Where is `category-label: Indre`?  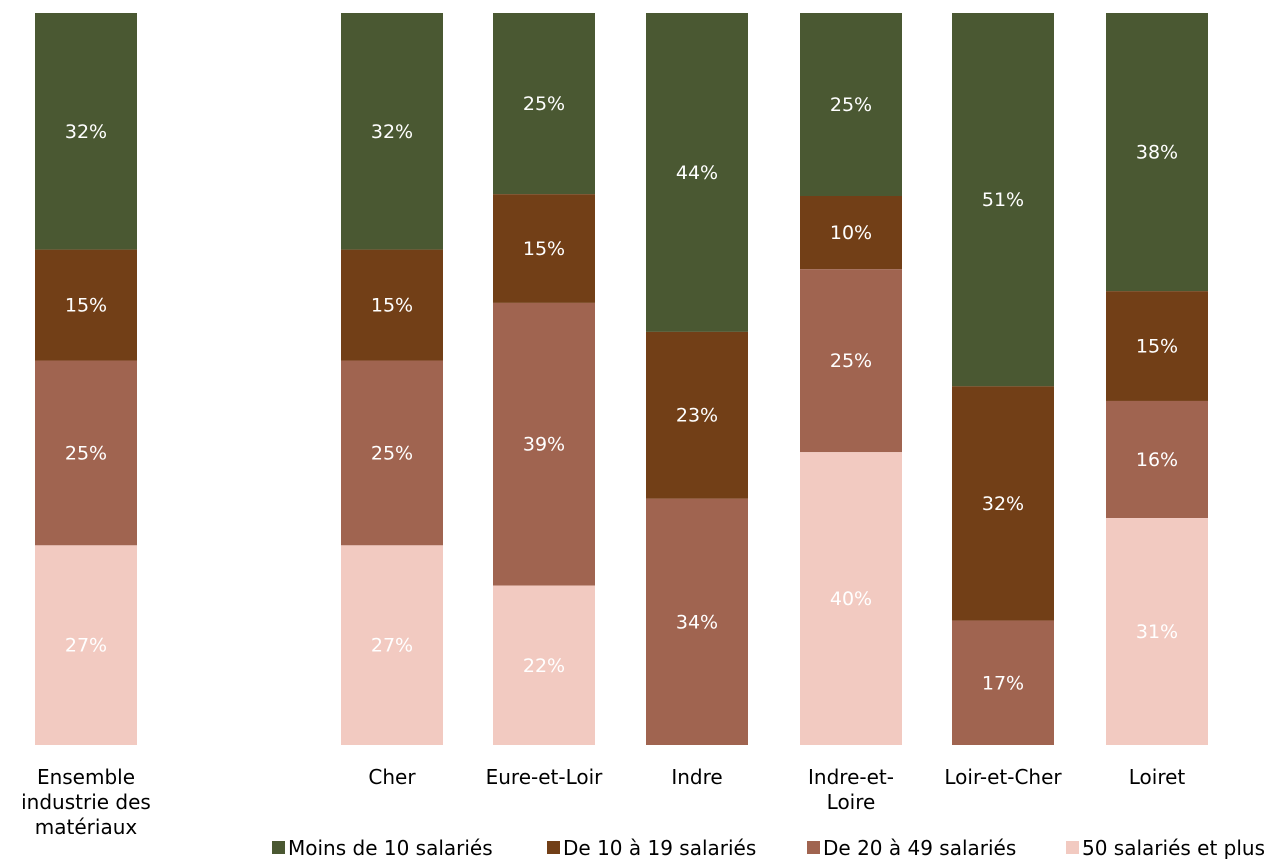 category-label: Indre is located at coordinates (696, 777).